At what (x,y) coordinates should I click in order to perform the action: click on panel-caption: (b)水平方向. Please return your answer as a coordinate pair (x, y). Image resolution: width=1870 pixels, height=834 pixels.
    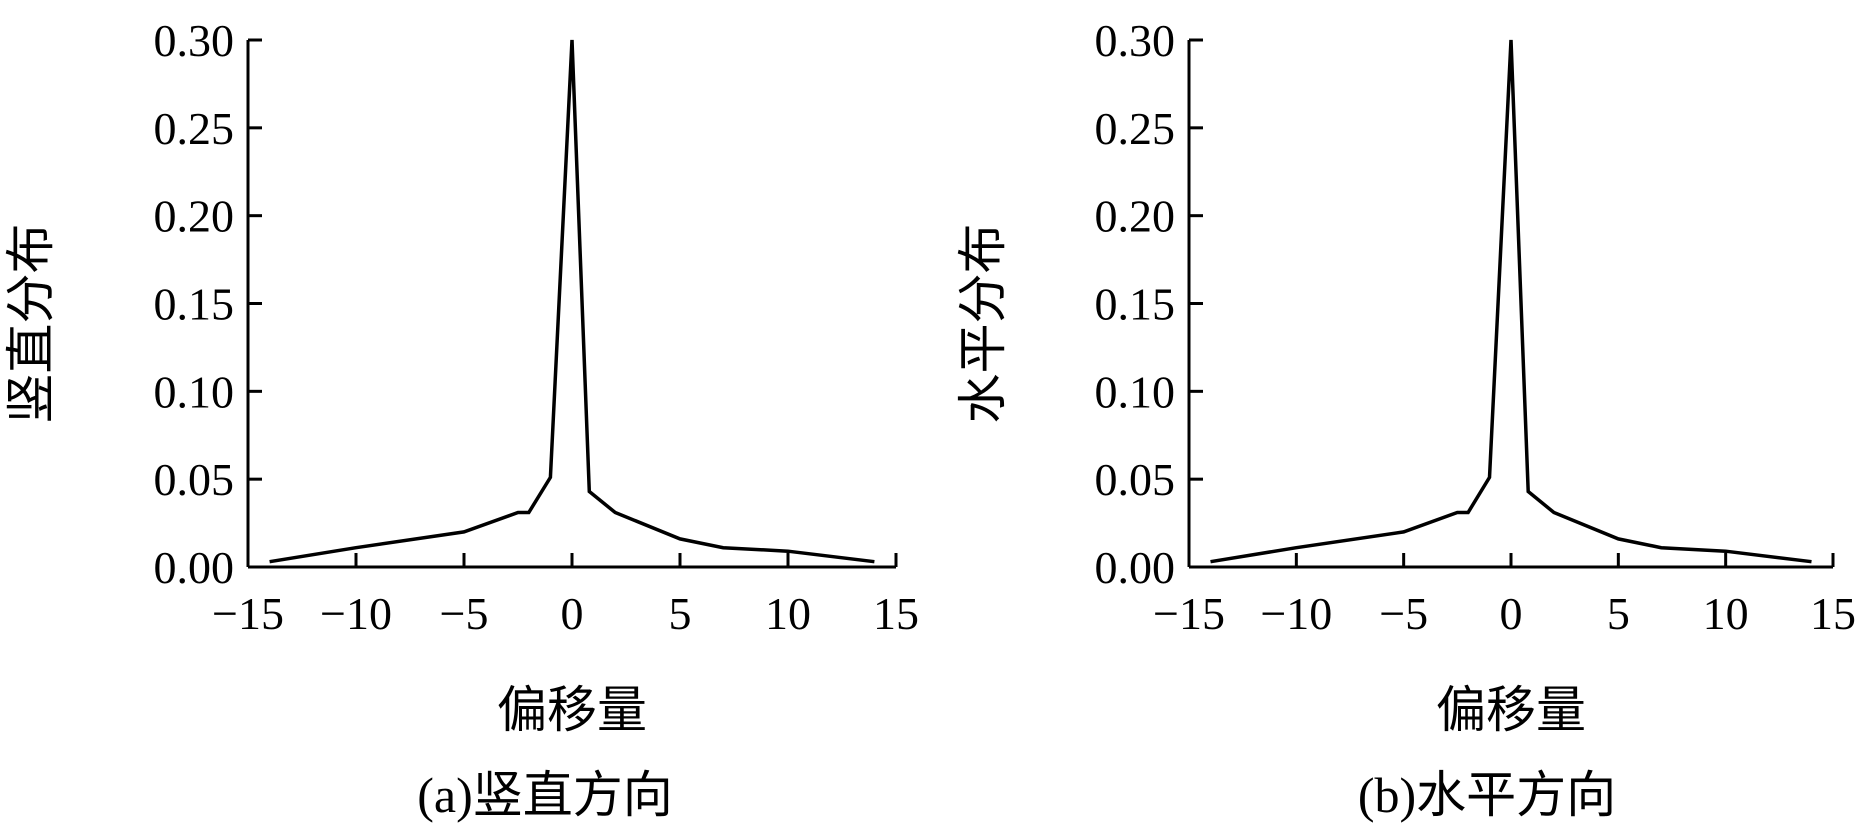
    Looking at the image, I should click on (1487, 795).